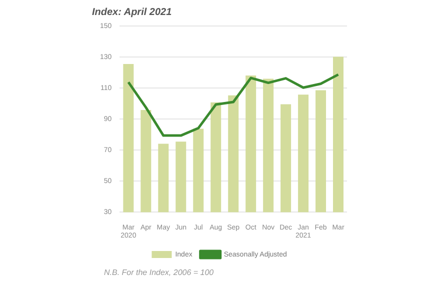 The width and height of the screenshot is (425, 282). What do you see at coordinates (159, 272) in the screenshot?
I see `text: N.B. For the Index, 2006 = 100` at bounding box center [159, 272].